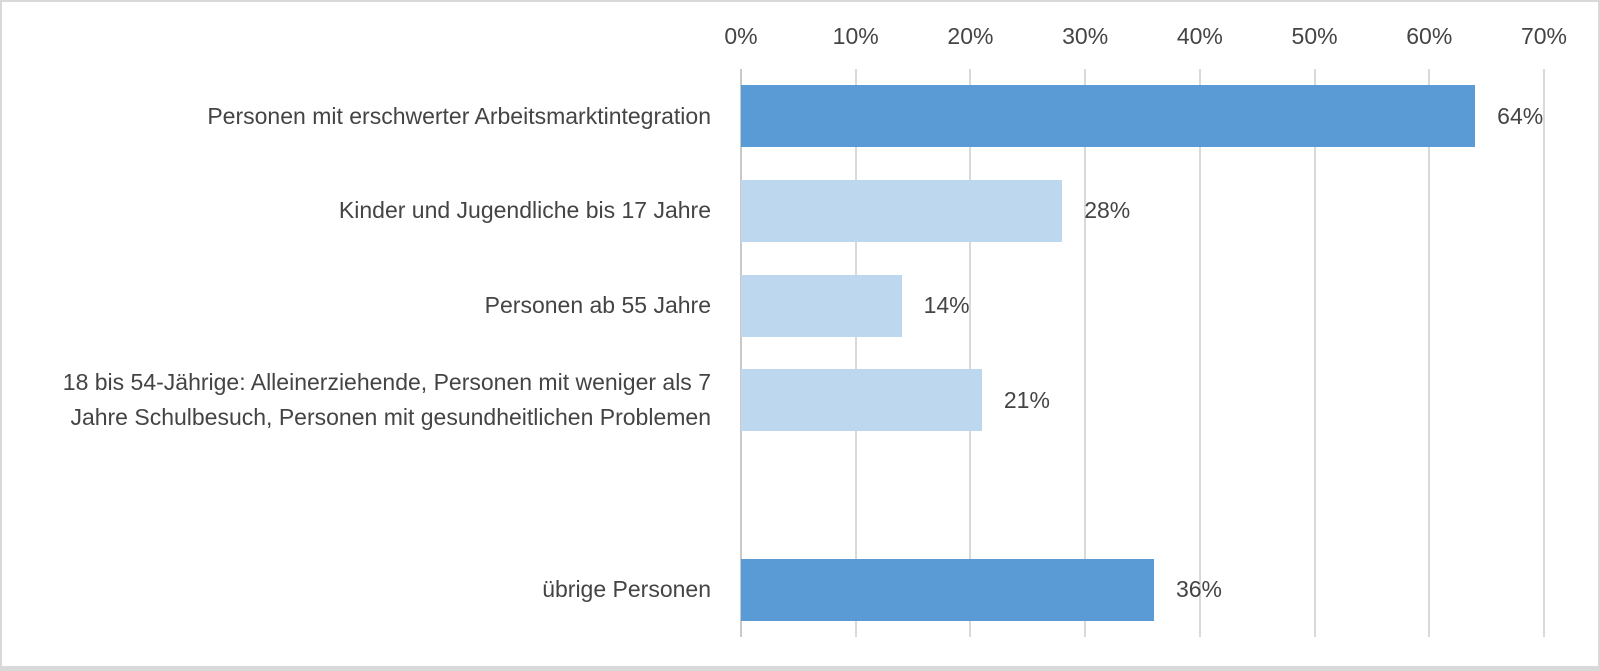  Describe the element at coordinates (359, 589) in the screenshot. I see `category-label: übrige Personen` at that location.